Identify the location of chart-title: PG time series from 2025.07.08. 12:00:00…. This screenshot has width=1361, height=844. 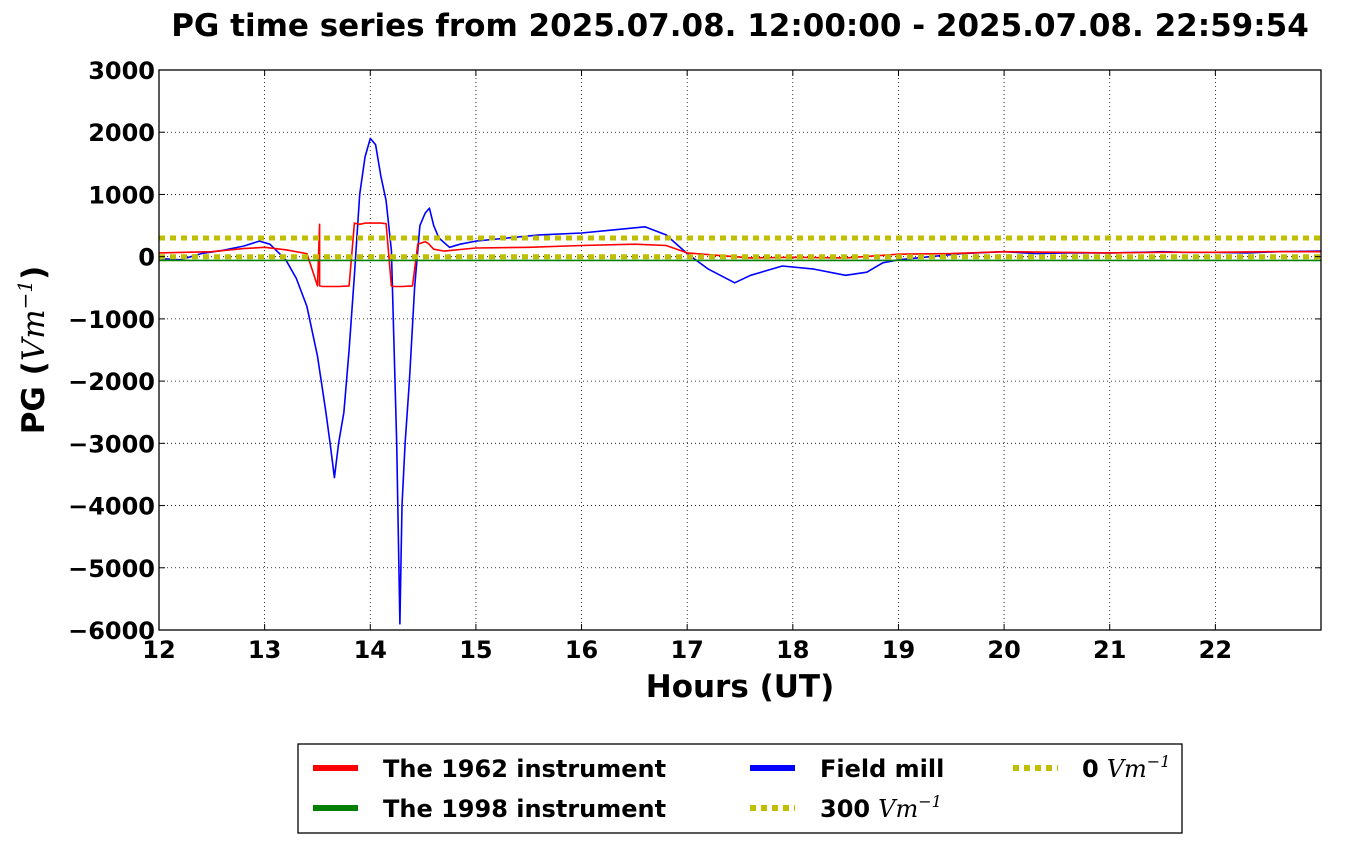
(740, 26).